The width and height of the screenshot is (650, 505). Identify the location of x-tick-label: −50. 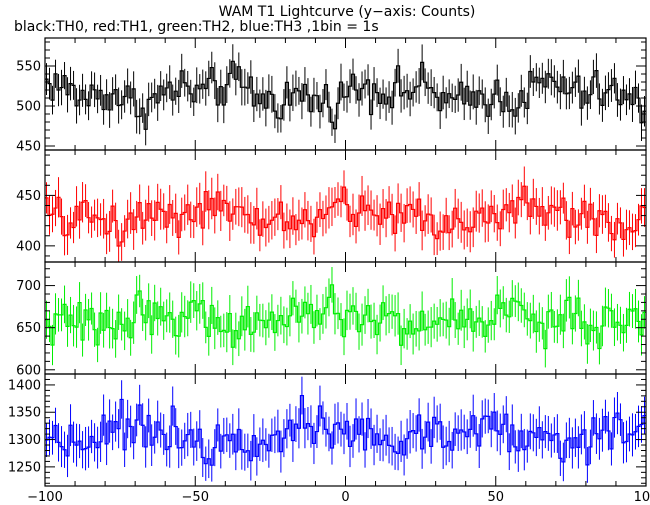
(195, 497).